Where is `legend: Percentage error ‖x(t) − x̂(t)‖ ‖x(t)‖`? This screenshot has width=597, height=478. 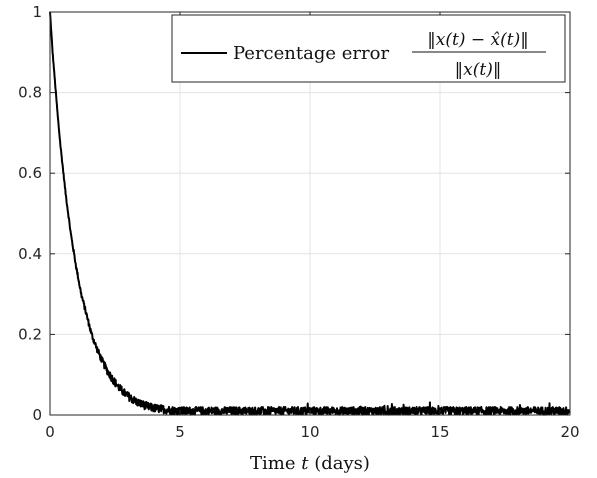 legend: Percentage error ‖x(t) − x̂(t)‖ ‖x(t)‖ is located at coordinates (368, 48).